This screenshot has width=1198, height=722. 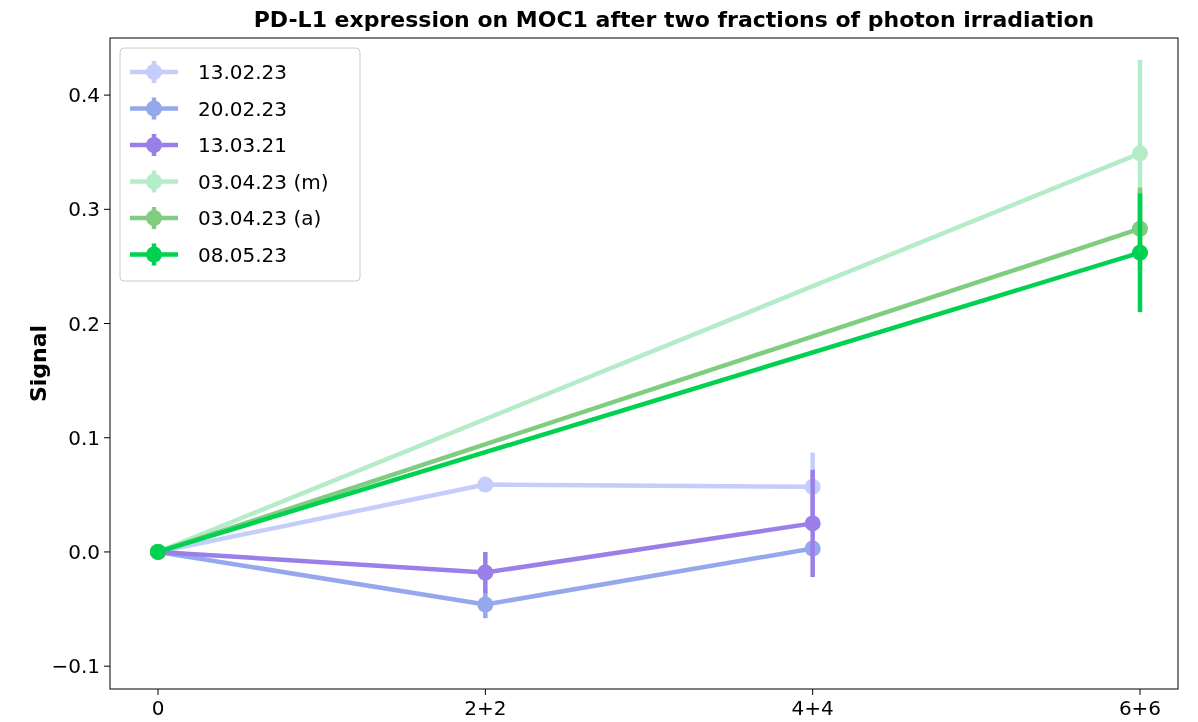 What do you see at coordinates (243, 145) in the screenshot?
I see `legend-label: 13.03.21` at bounding box center [243, 145].